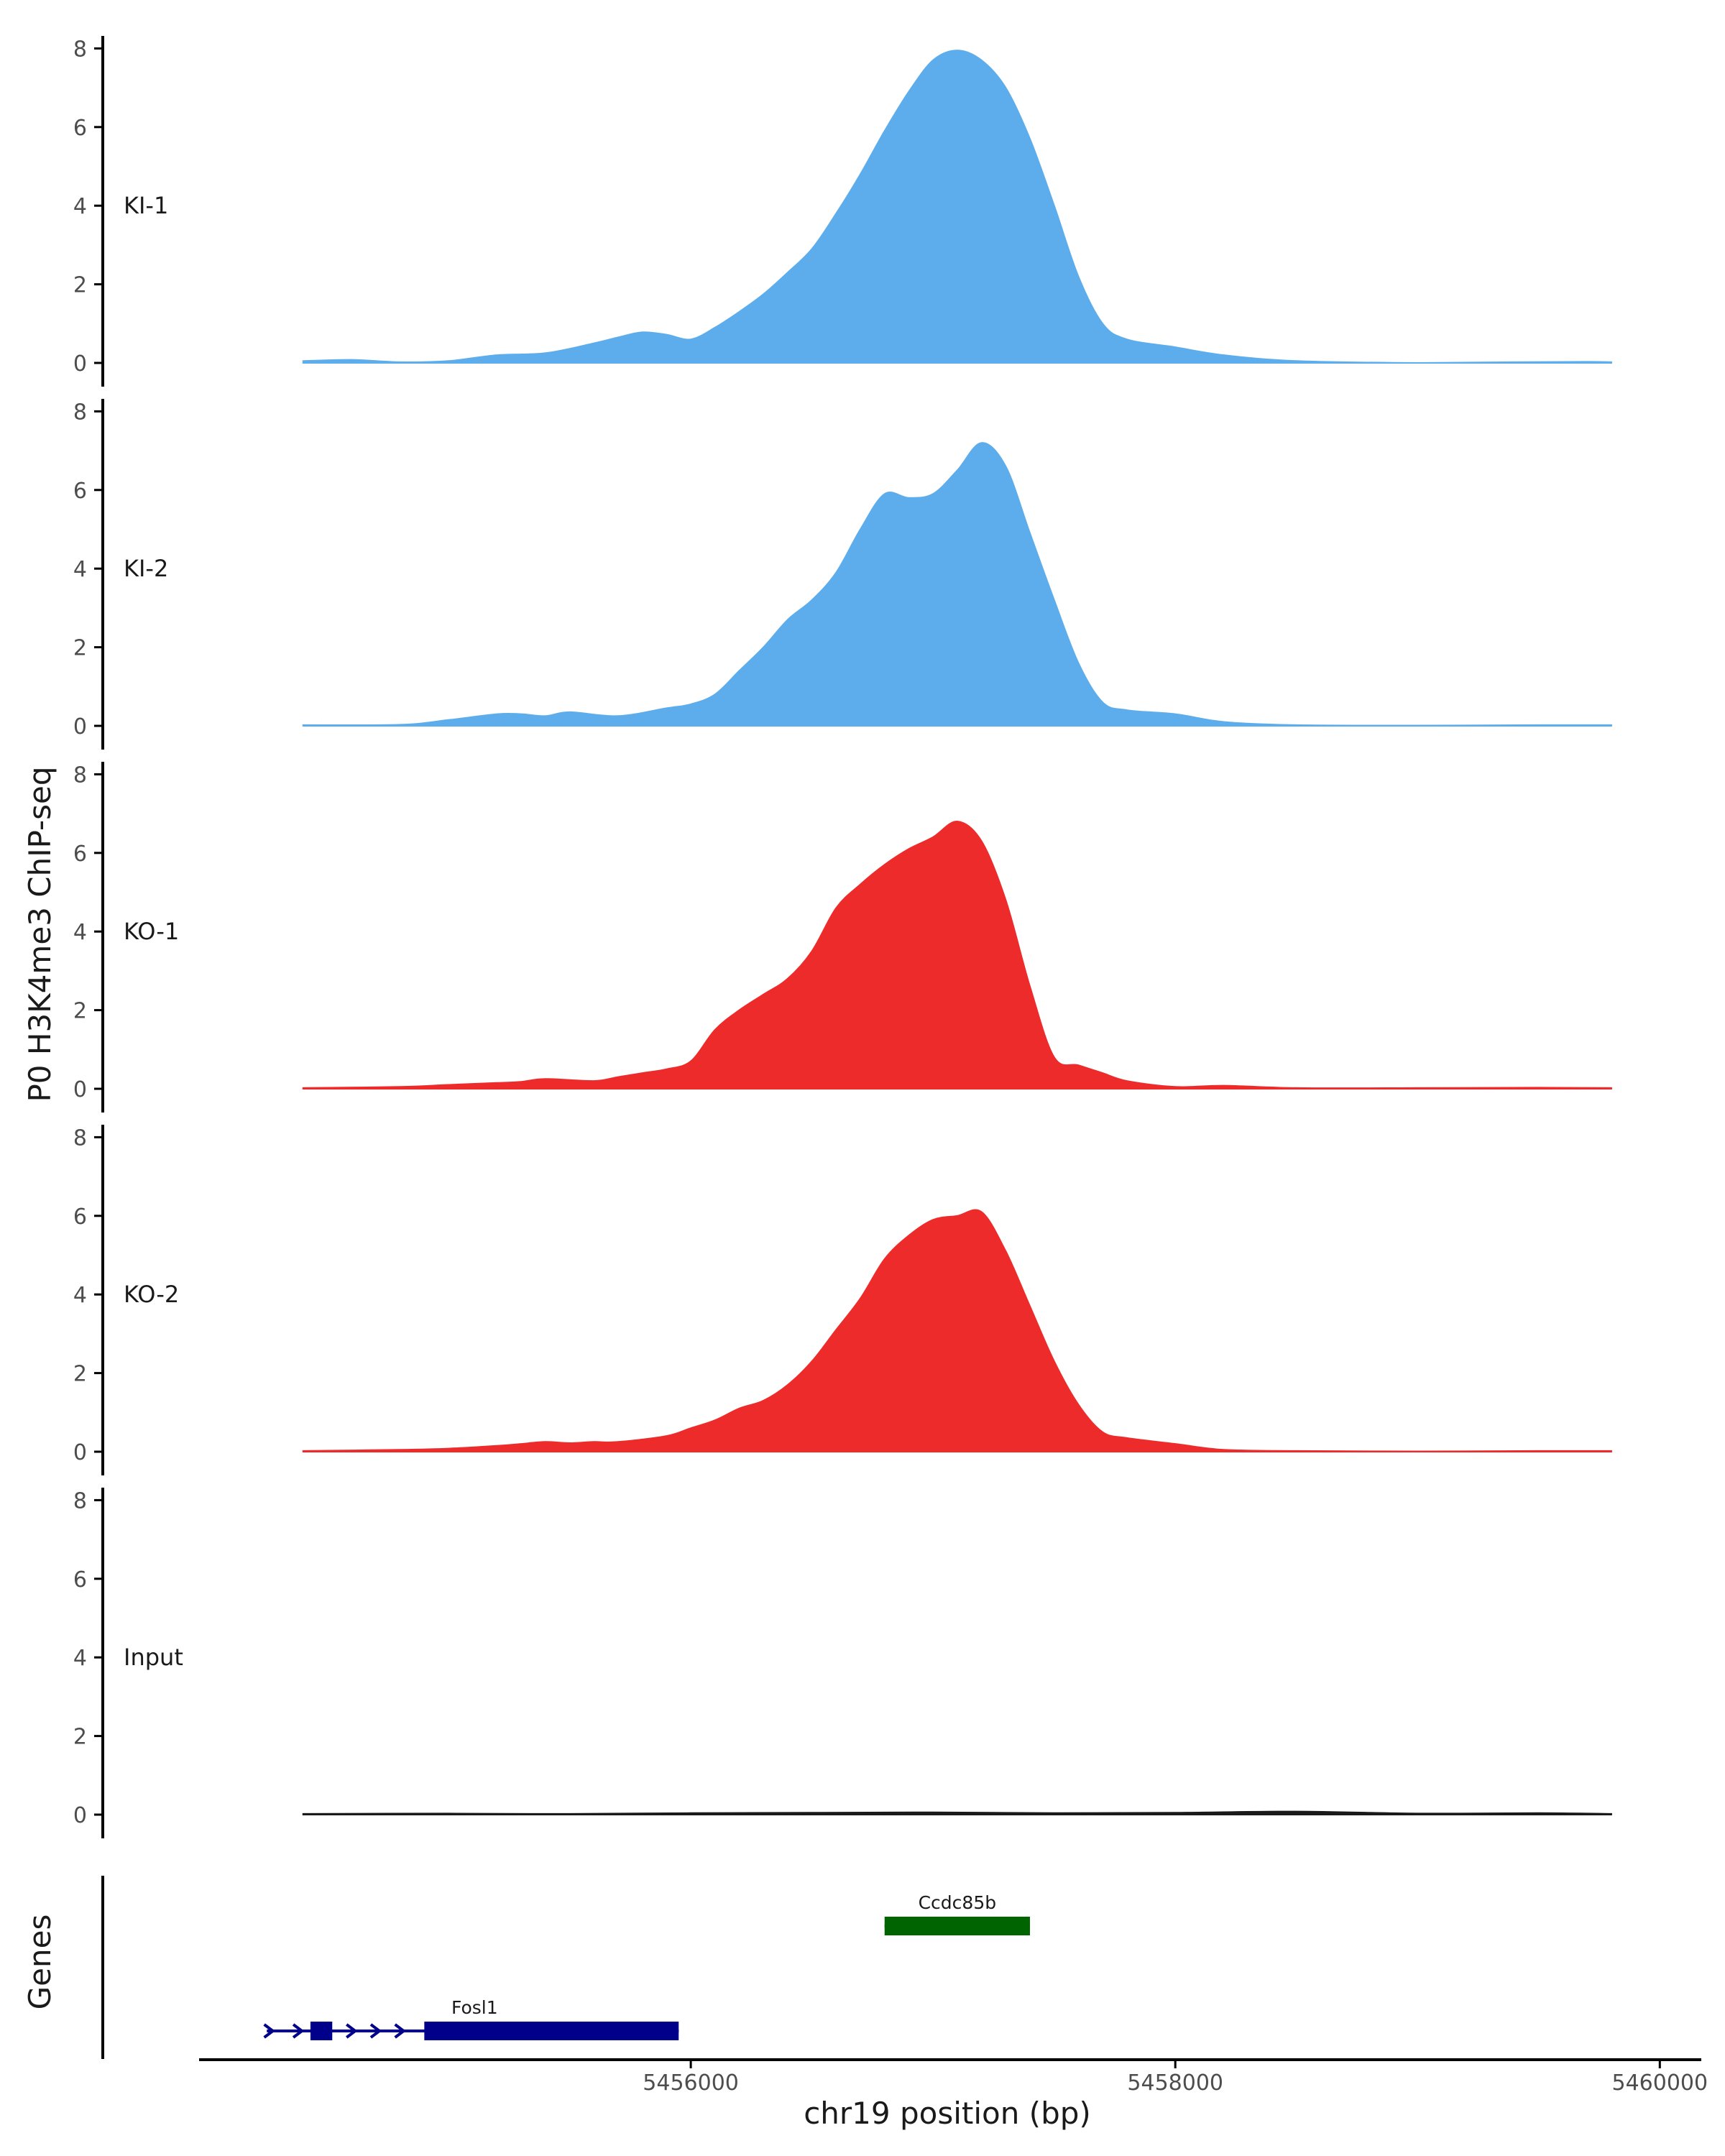 The width and height of the screenshot is (1725, 2156). What do you see at coordinates (953, 2077) in the screenshot?
I see `x-axis: 5456000 5458000 5460000` at bounding box center [953, 2077].